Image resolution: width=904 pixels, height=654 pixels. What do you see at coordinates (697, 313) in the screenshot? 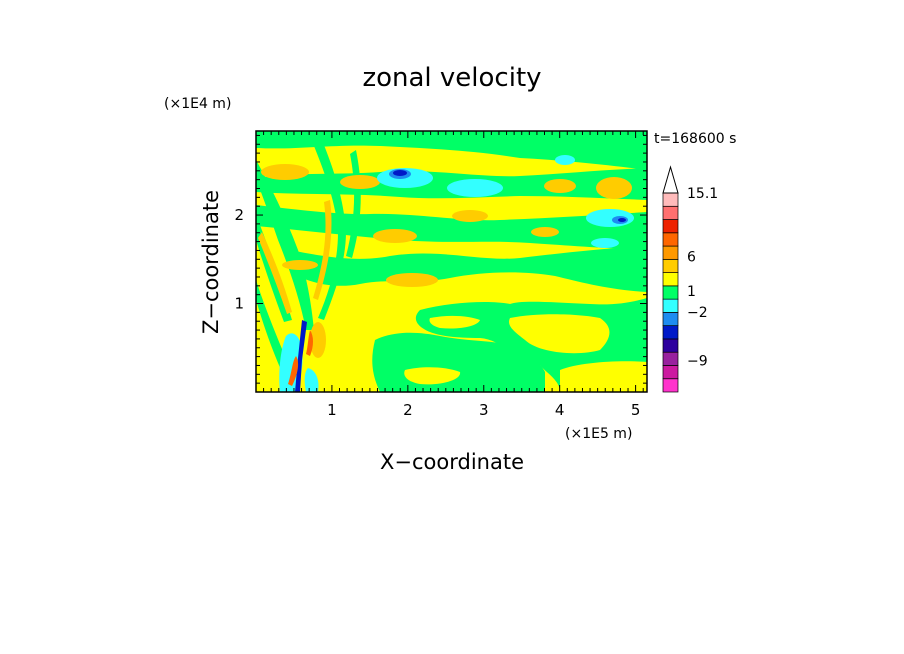
I see `colorbar-label: −2` at bounding box center [697, 313].